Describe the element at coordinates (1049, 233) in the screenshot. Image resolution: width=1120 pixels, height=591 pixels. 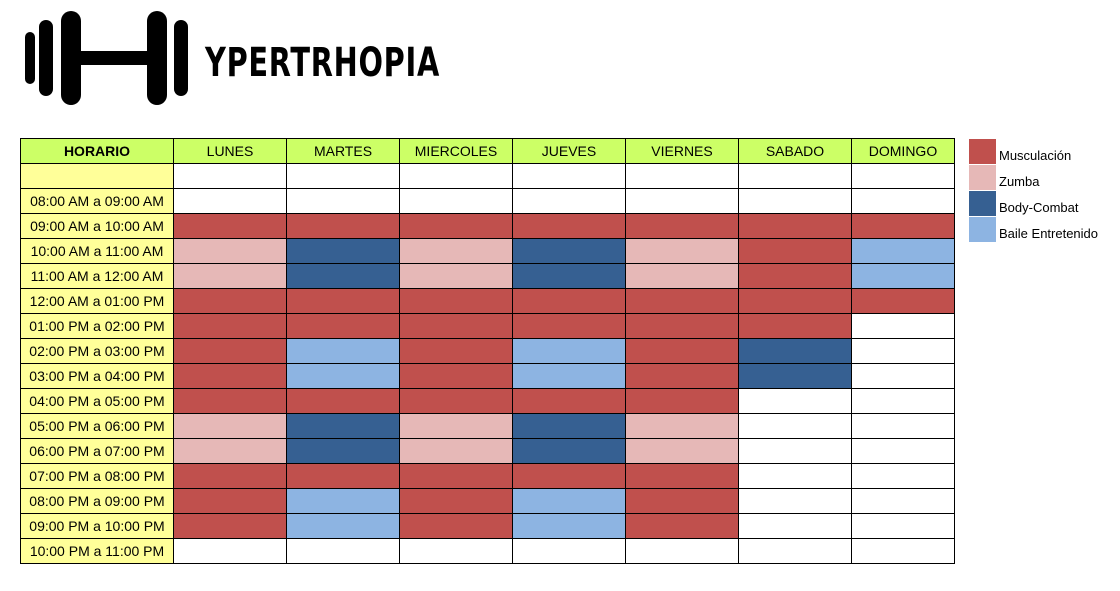
I see `legend-label: Baile Entretenido` at that location.